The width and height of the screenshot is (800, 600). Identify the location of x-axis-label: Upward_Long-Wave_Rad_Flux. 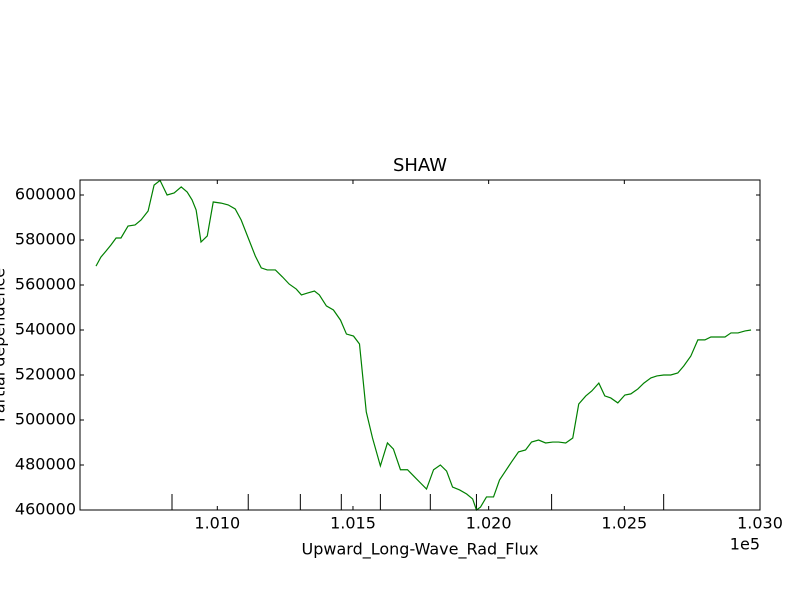
(420, 550).